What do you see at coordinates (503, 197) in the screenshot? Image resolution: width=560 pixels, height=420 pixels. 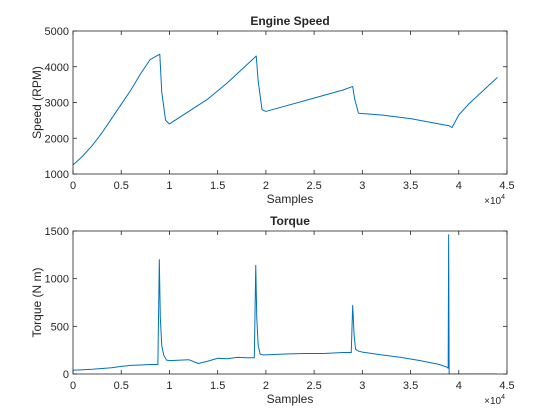 I see `chart-1-x-exponent-power: 4` at bounding box center [503, 197].